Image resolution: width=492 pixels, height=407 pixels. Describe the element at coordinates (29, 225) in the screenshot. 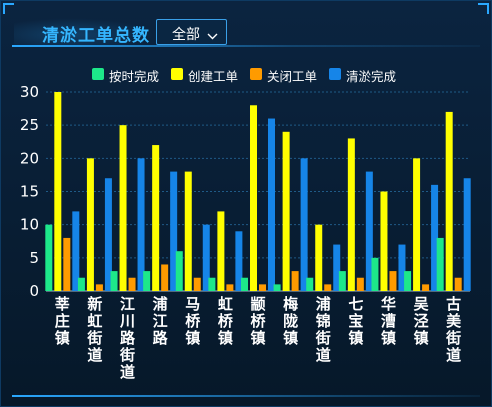

I see `y-tick-label: 10` at that location.